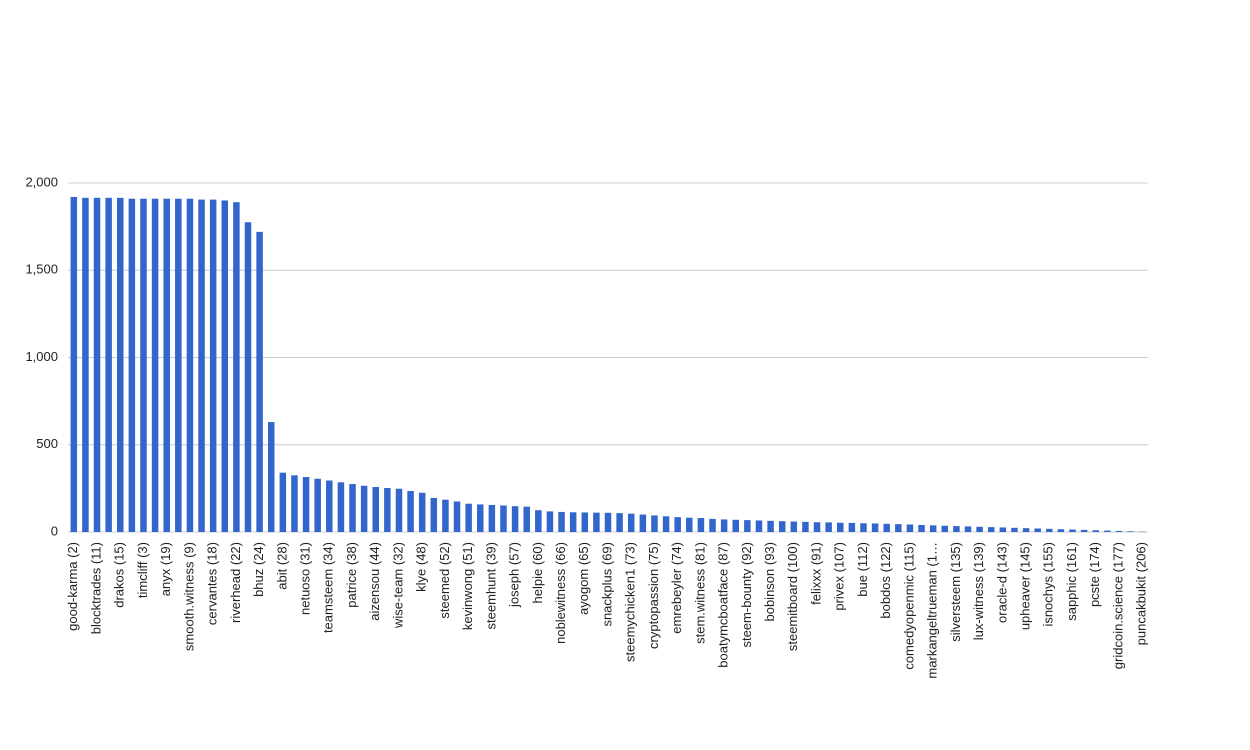 Image resolution: width=1250 pixels, height=750 pixels. What do you see at coordinates (885, 580) in the screenshot?
I see `x-tick-label: bobdos (122)` at bounding box center [885, 580].